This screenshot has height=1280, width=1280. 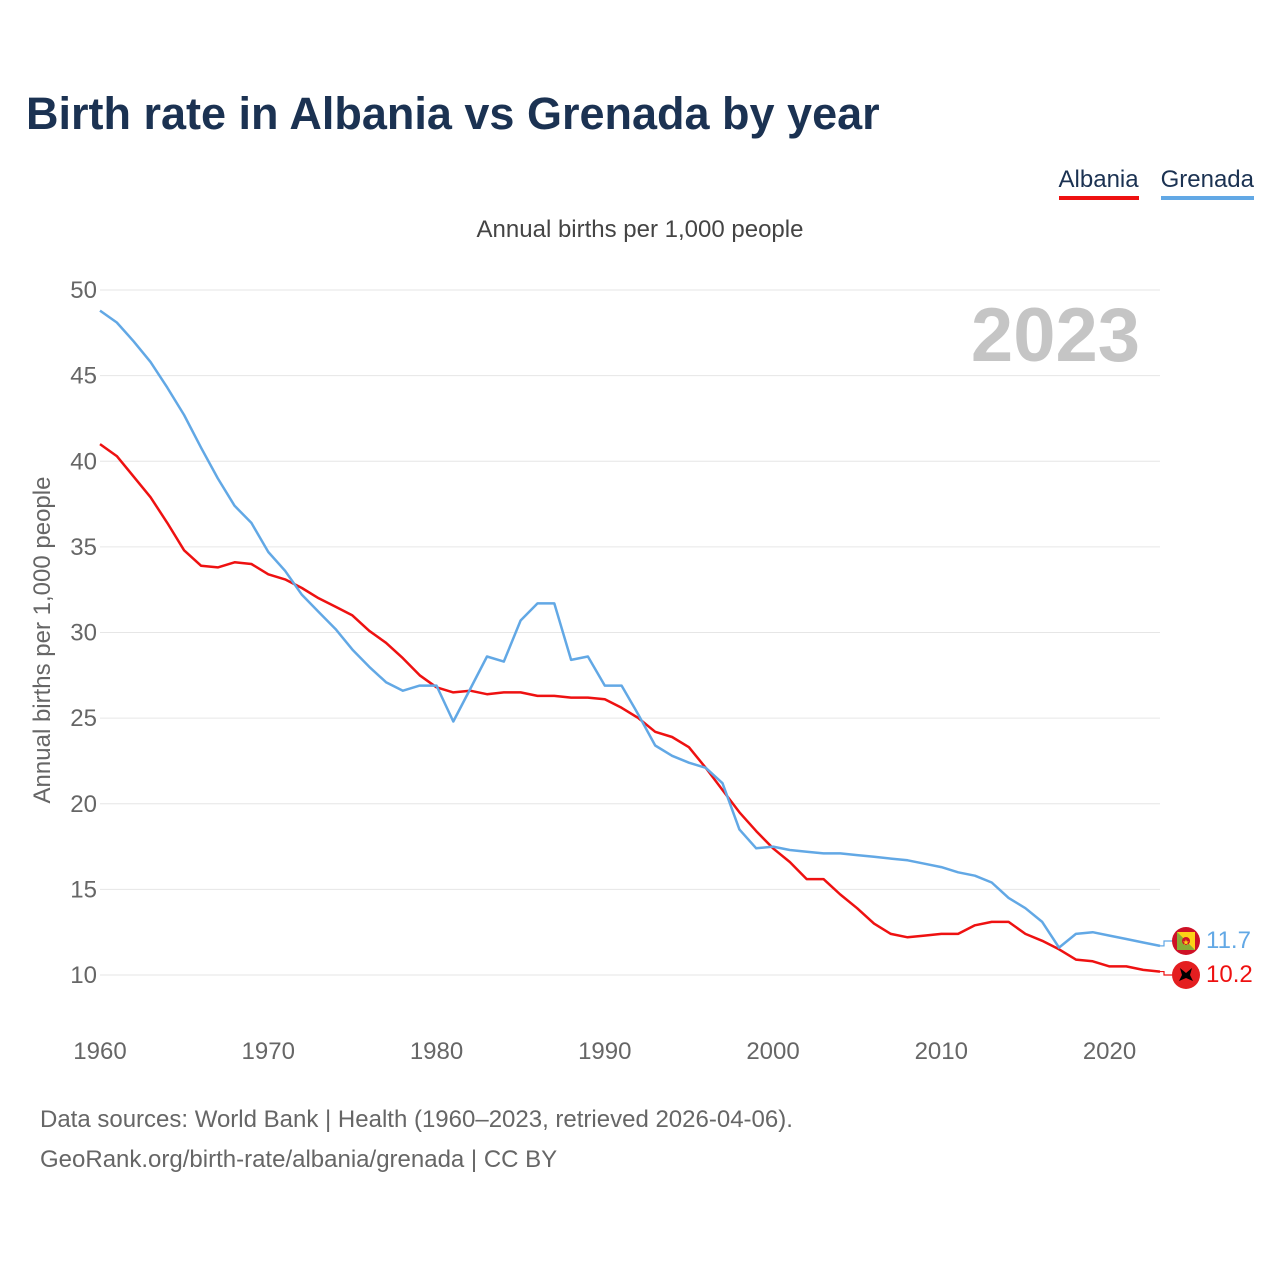 I want to click on x-tick-label-1970: 1970, so click(x=268, y=1051).